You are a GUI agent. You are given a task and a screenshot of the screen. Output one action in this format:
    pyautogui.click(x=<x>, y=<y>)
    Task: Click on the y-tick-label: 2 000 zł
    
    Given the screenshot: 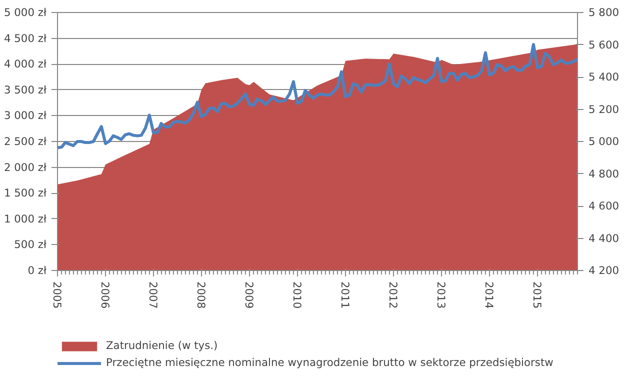 What is the action you would take?
    pyautogui.click(x=26, y=167)
    